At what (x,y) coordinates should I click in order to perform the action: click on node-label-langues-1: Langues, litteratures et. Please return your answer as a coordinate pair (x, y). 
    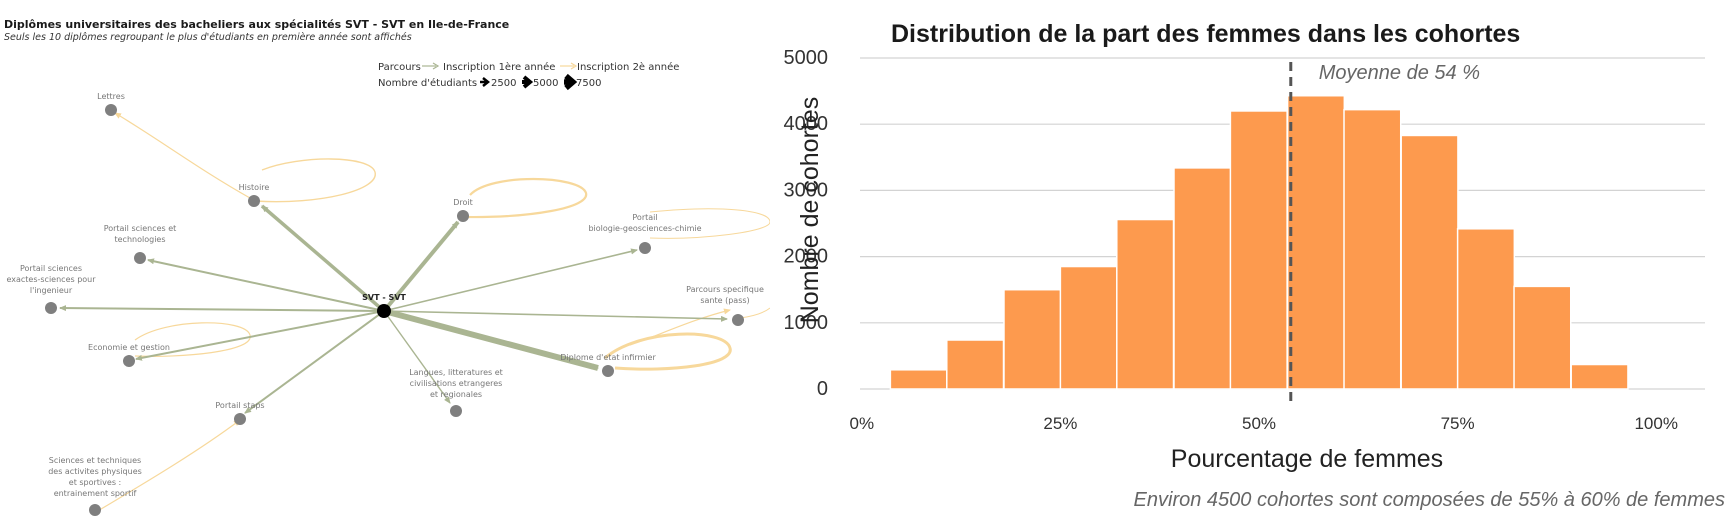
    Looking at the image, I should click on (456, 372).